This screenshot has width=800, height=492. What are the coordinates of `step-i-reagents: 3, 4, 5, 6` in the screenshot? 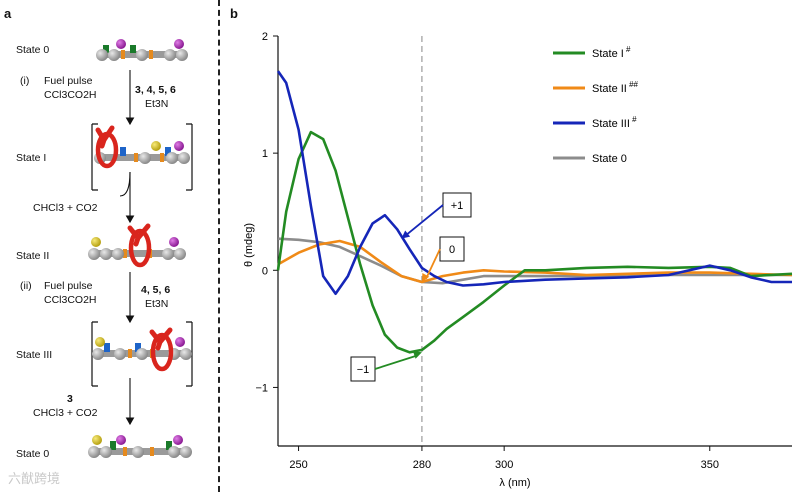 It's located at (155, 90).